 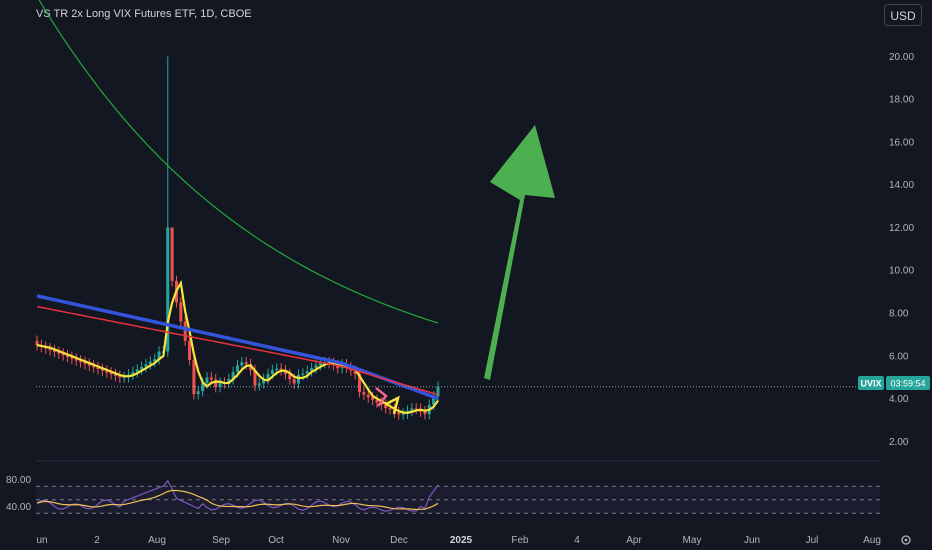 What do you see at coordinates (634, 540) in the screenshot?
I see `time-tick-label: Apr` at bounding box center [634, 540].